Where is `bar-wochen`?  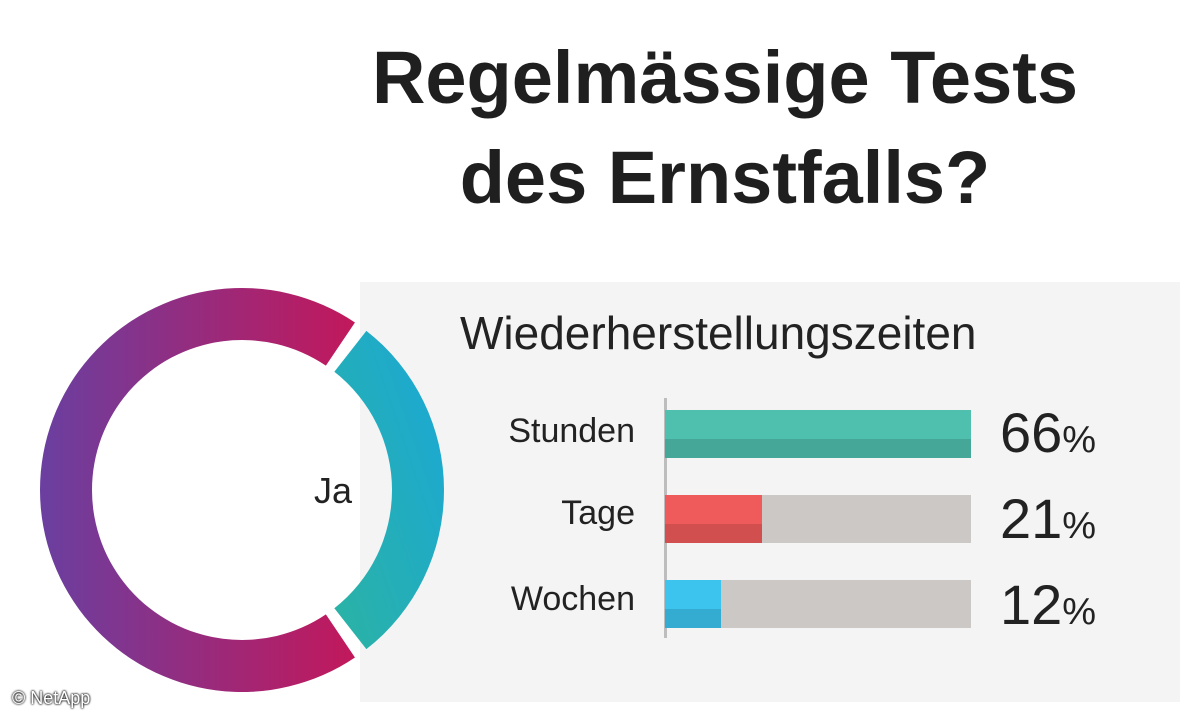 bar-wochen is located at coordinates (693, 604).